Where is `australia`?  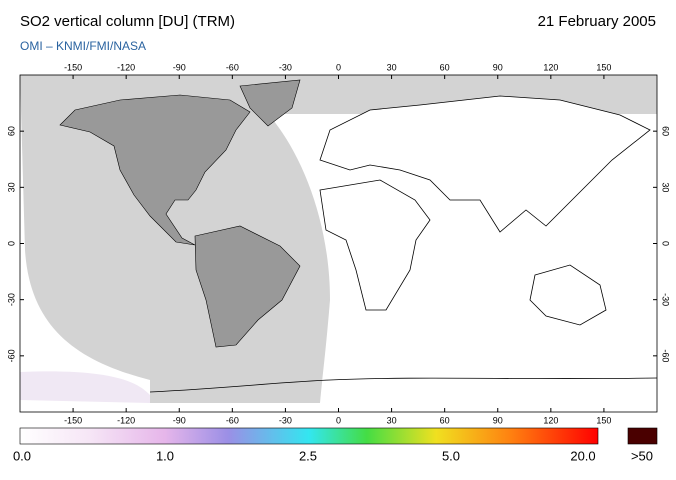
australia is located at coordinates (568, 295).